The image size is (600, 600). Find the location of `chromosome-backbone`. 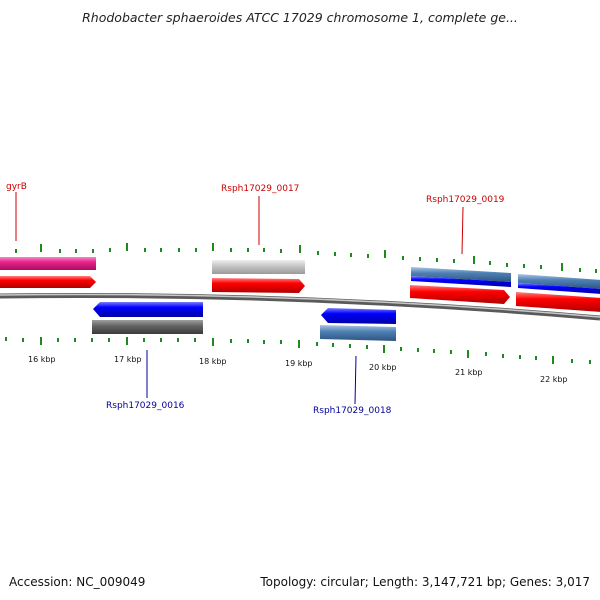

chromosome-backbone is located at coordinates (300, 306).